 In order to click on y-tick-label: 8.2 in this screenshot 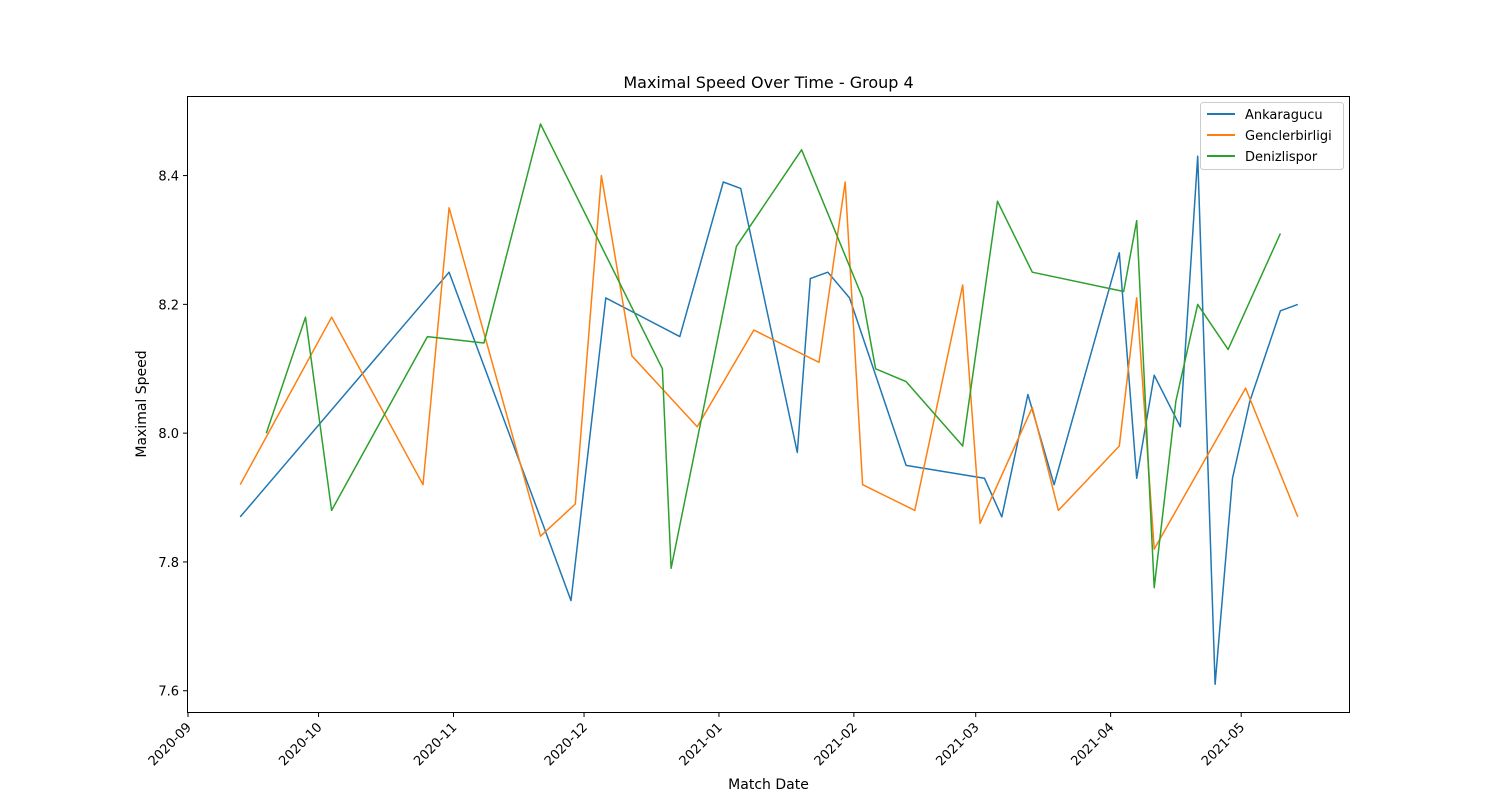, I will do `click(168, 305)`.